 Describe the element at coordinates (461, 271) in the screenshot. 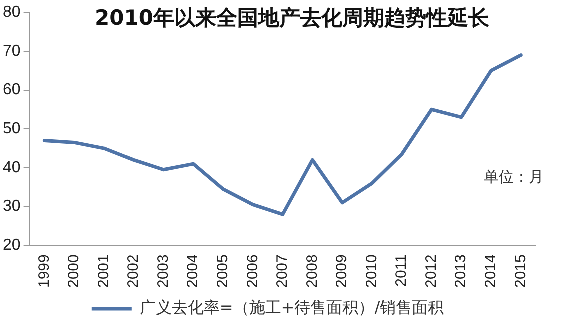

I see `x-tick-label: 2013` at that location.